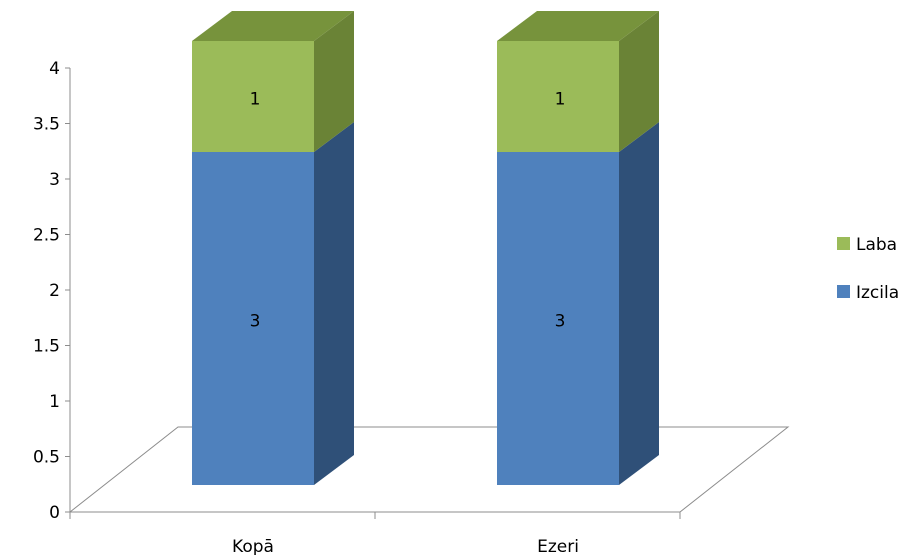  Describe the element at coordinates (876, 245) in the screenshot. I see `legend-label: Laba` at that location.